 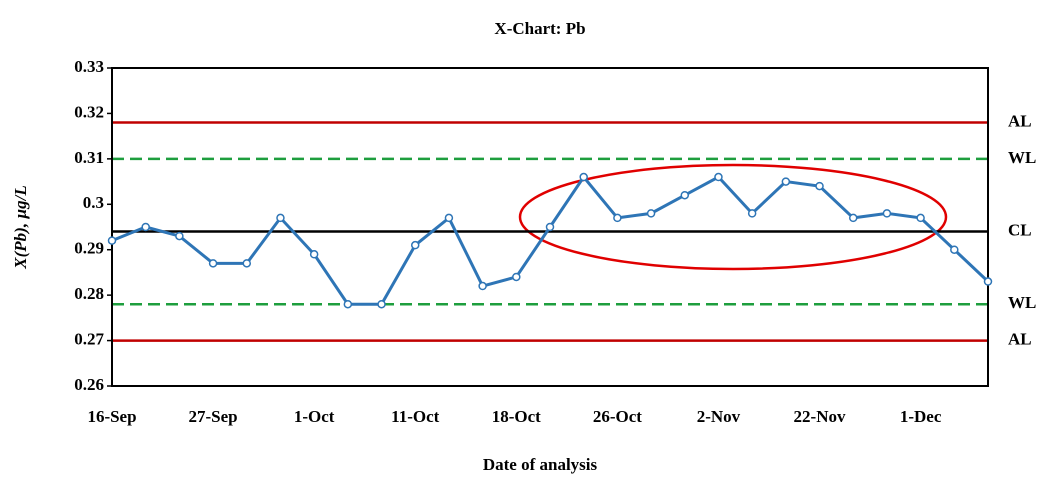 I want to click on y-tick-label: 0.31, so click(x=89, y=157).